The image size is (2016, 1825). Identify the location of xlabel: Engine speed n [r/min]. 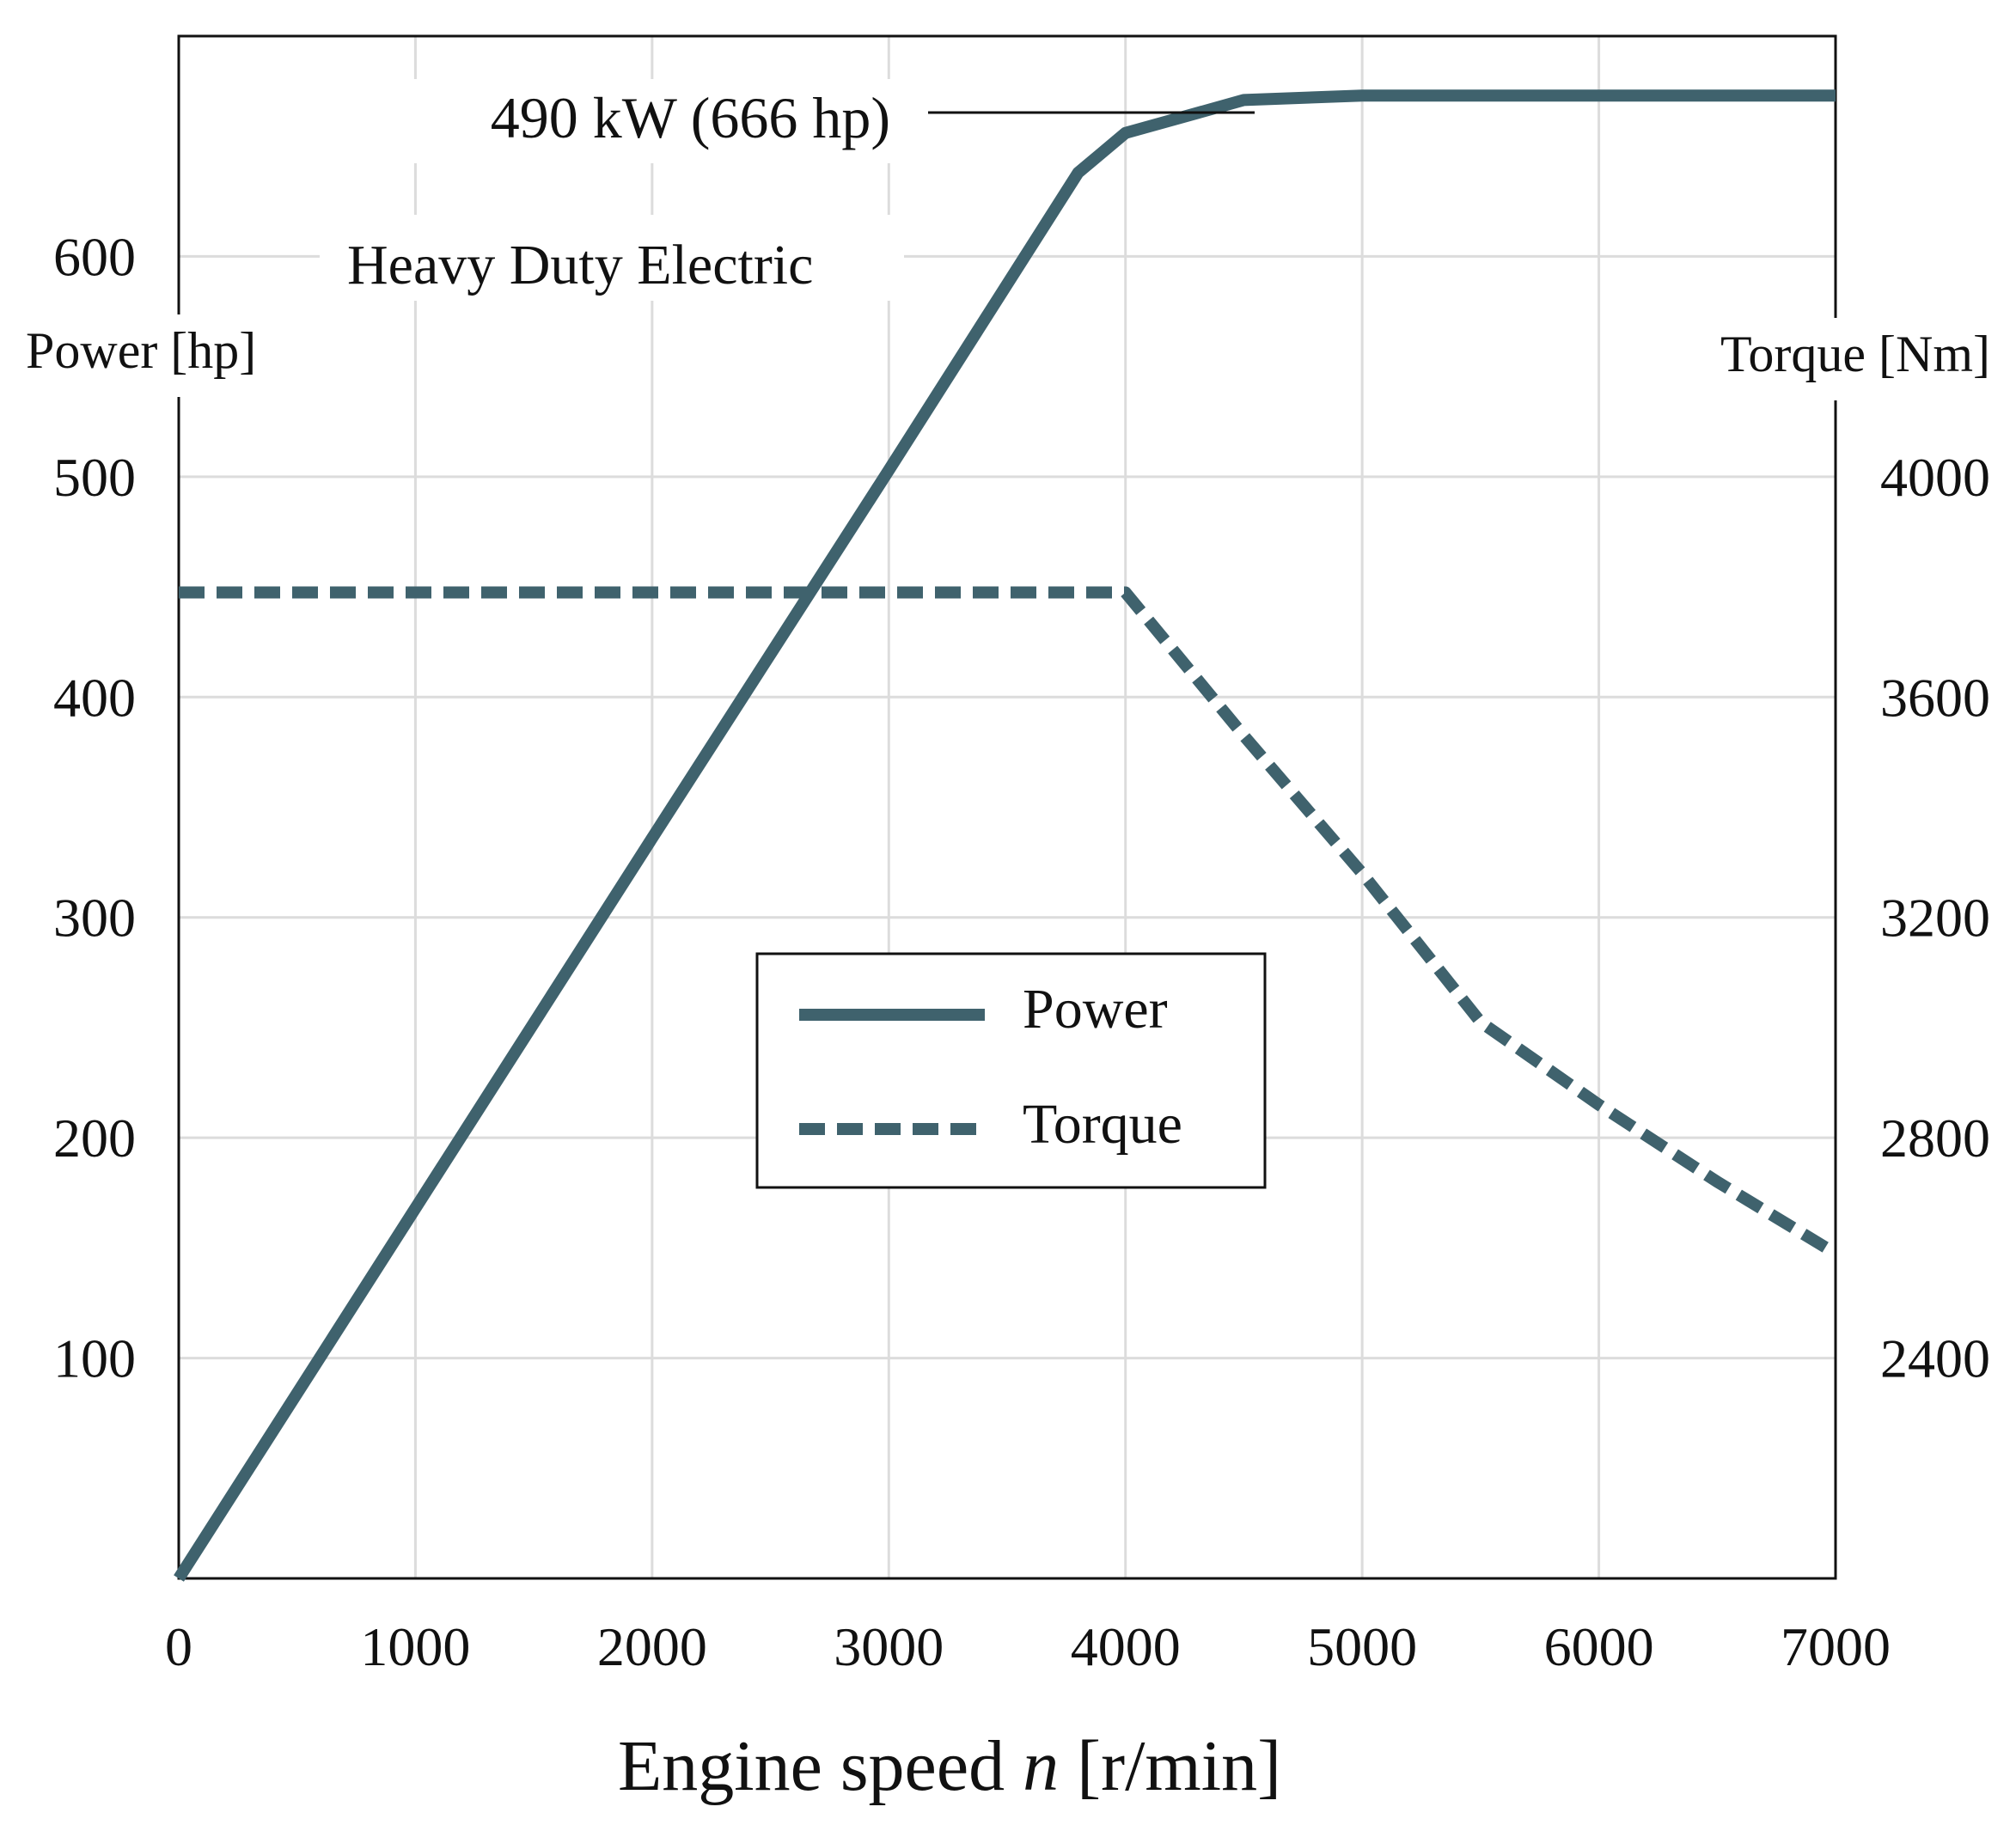
(949, 1766).